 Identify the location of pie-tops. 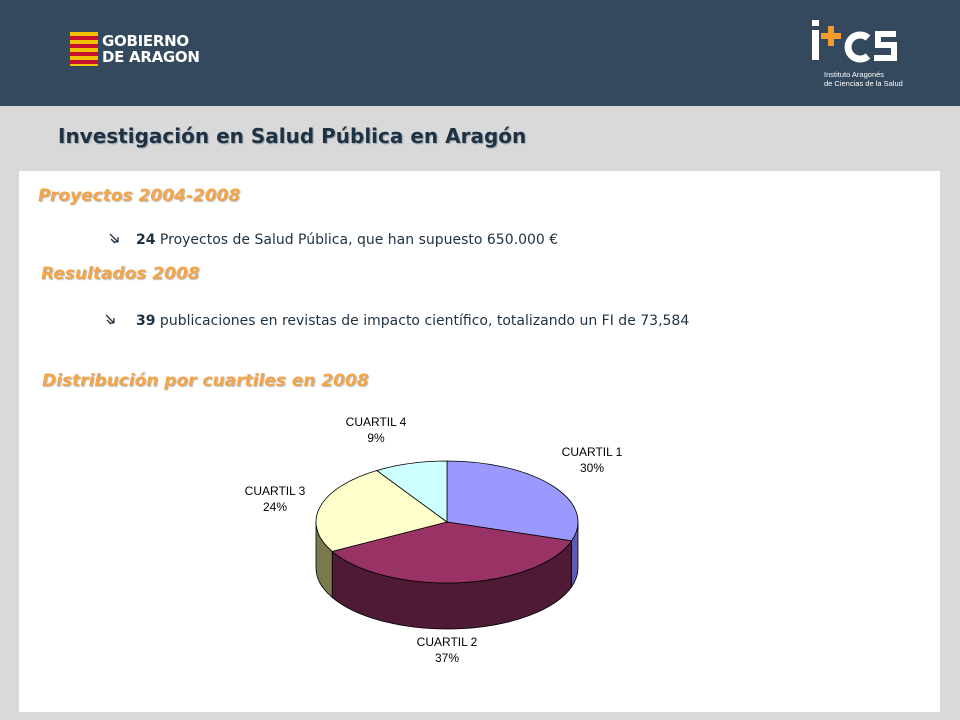
(447, 522).